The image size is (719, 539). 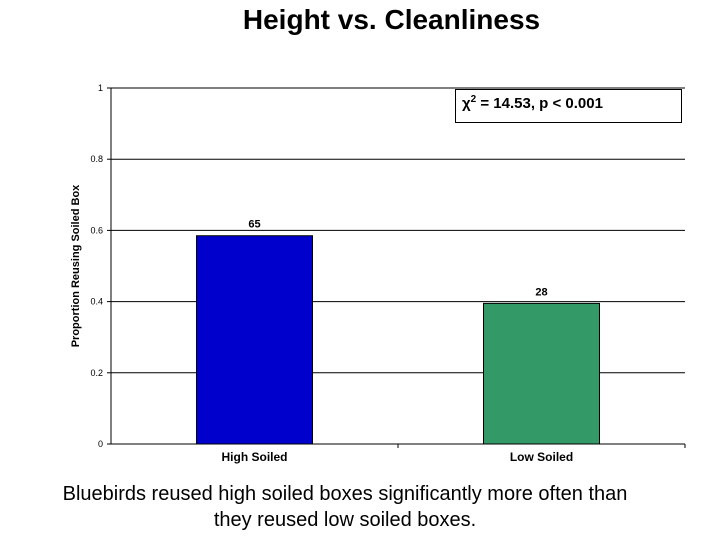 I want to click on statistic-box: χ2 = 14.53, p < 0.001, so click(x=568, y=106).